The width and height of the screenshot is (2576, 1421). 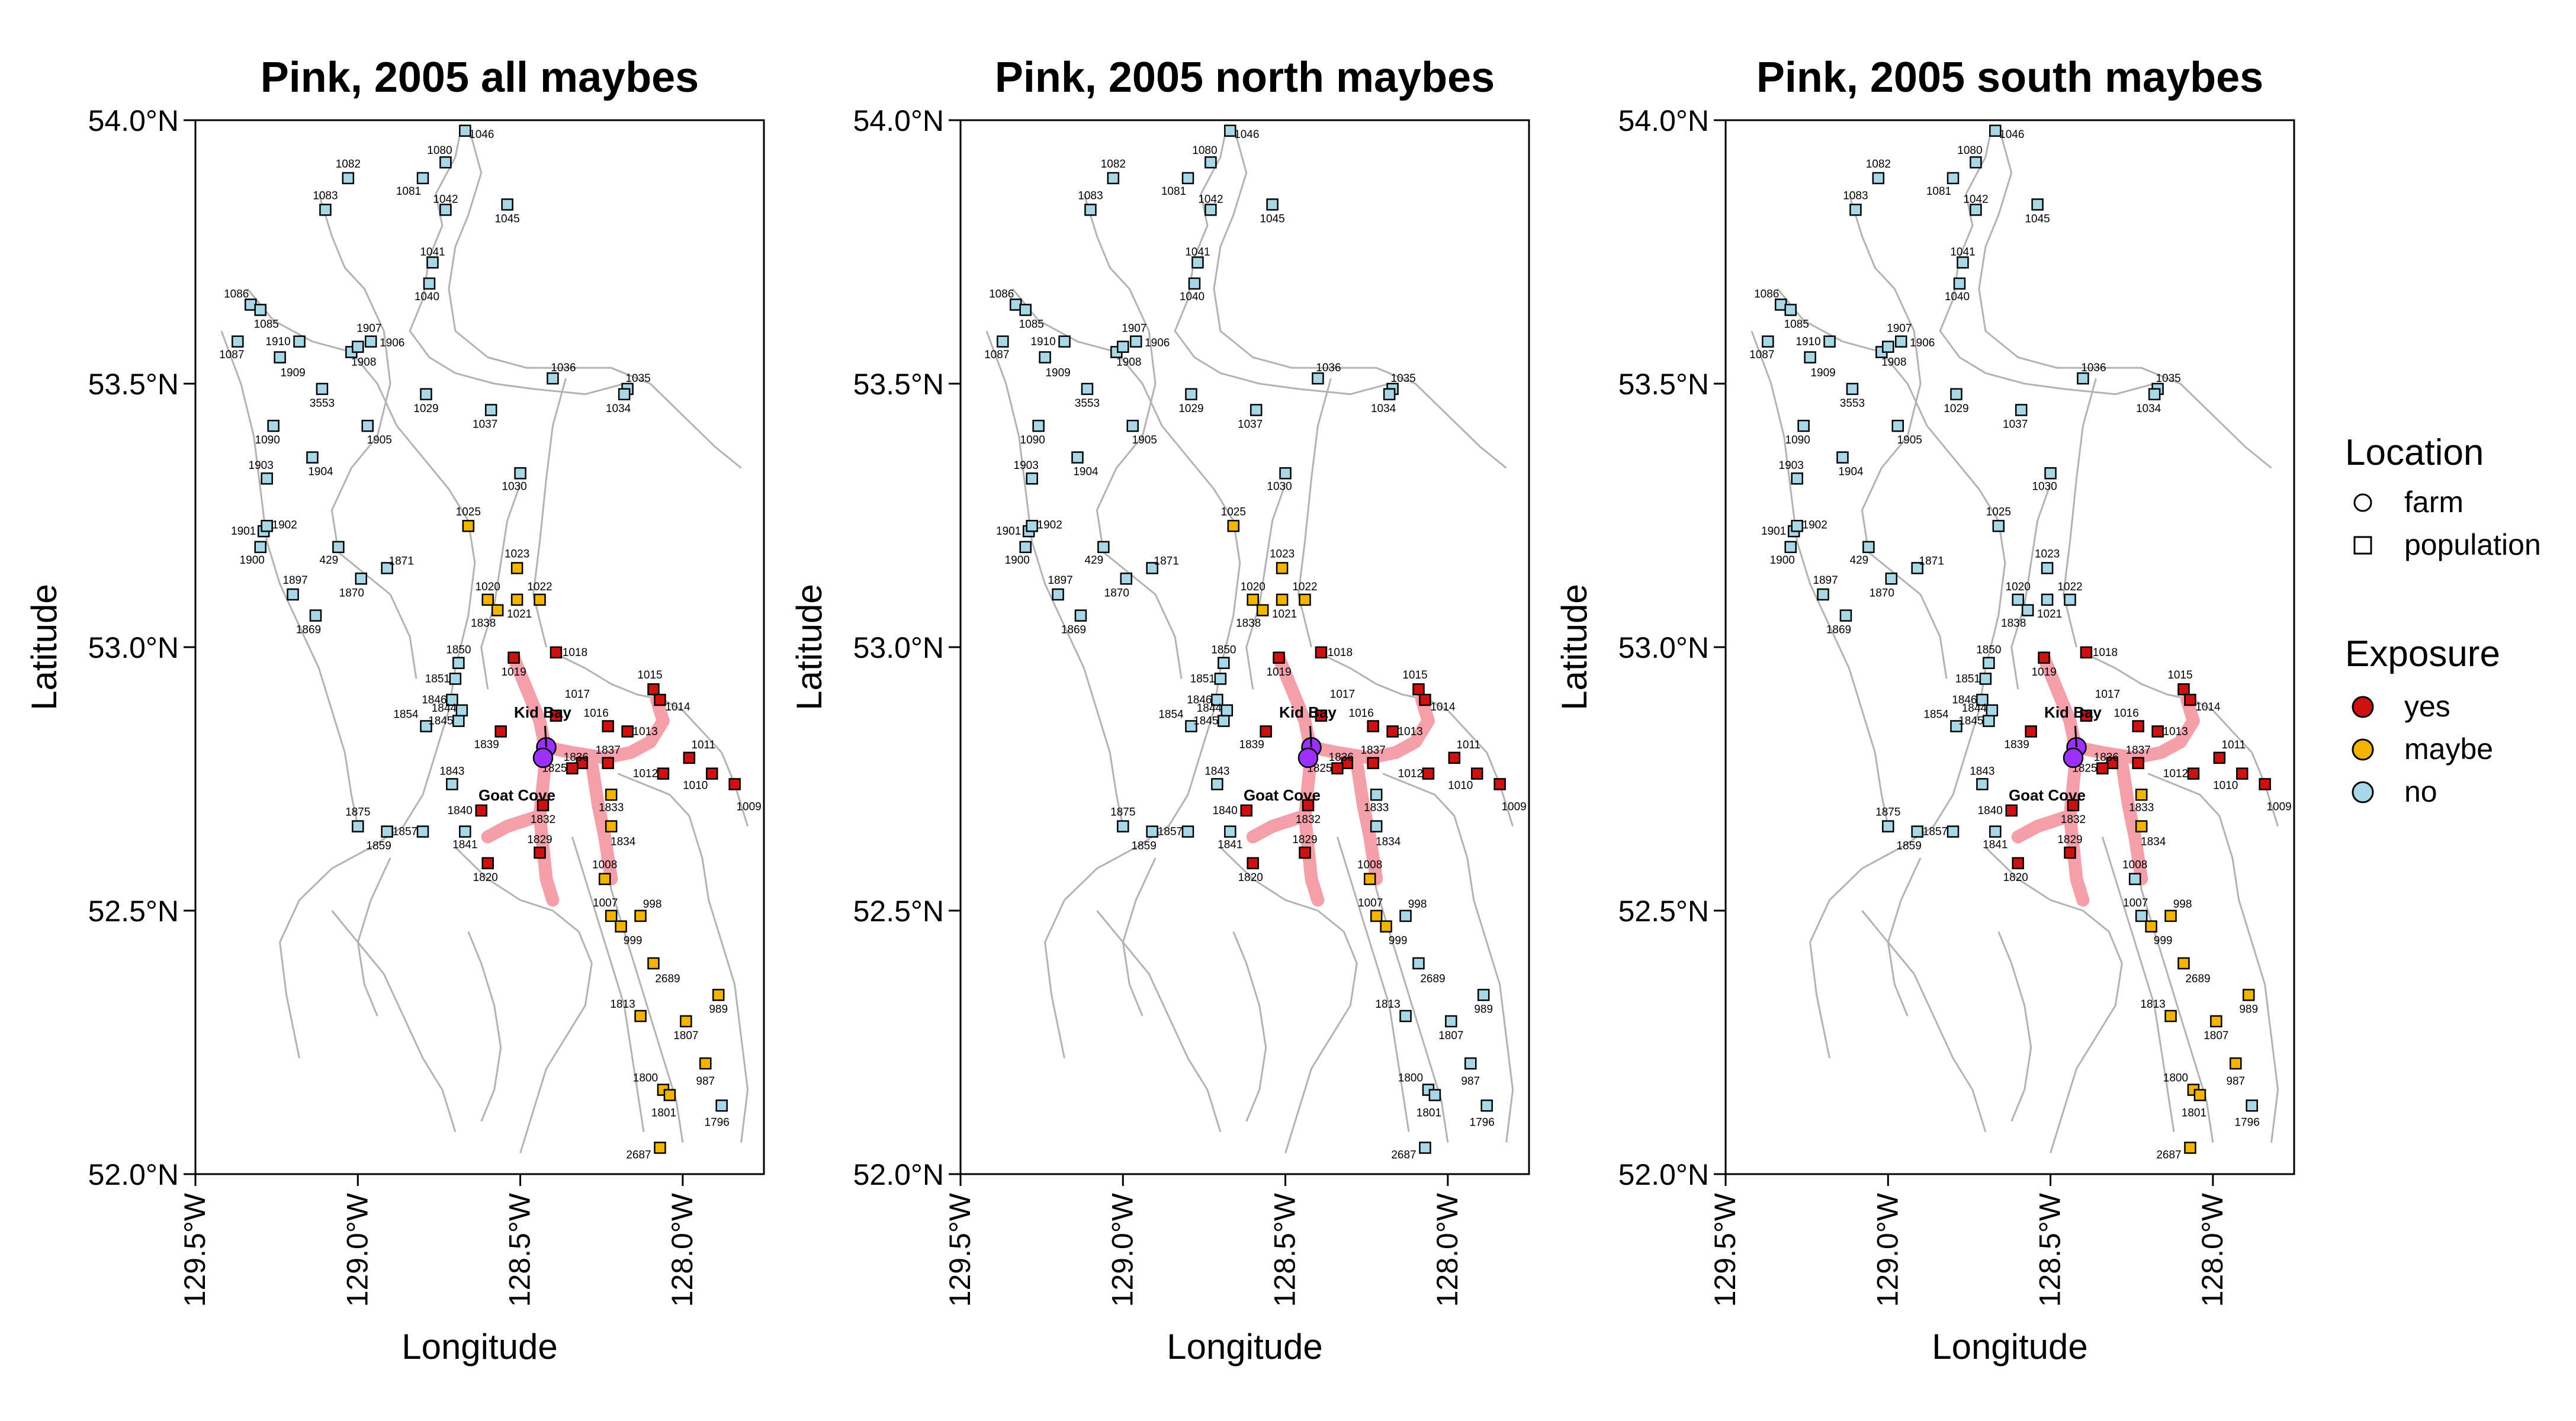 I want to click on site-label-3553: 3553, so click(x=1087, y=403).